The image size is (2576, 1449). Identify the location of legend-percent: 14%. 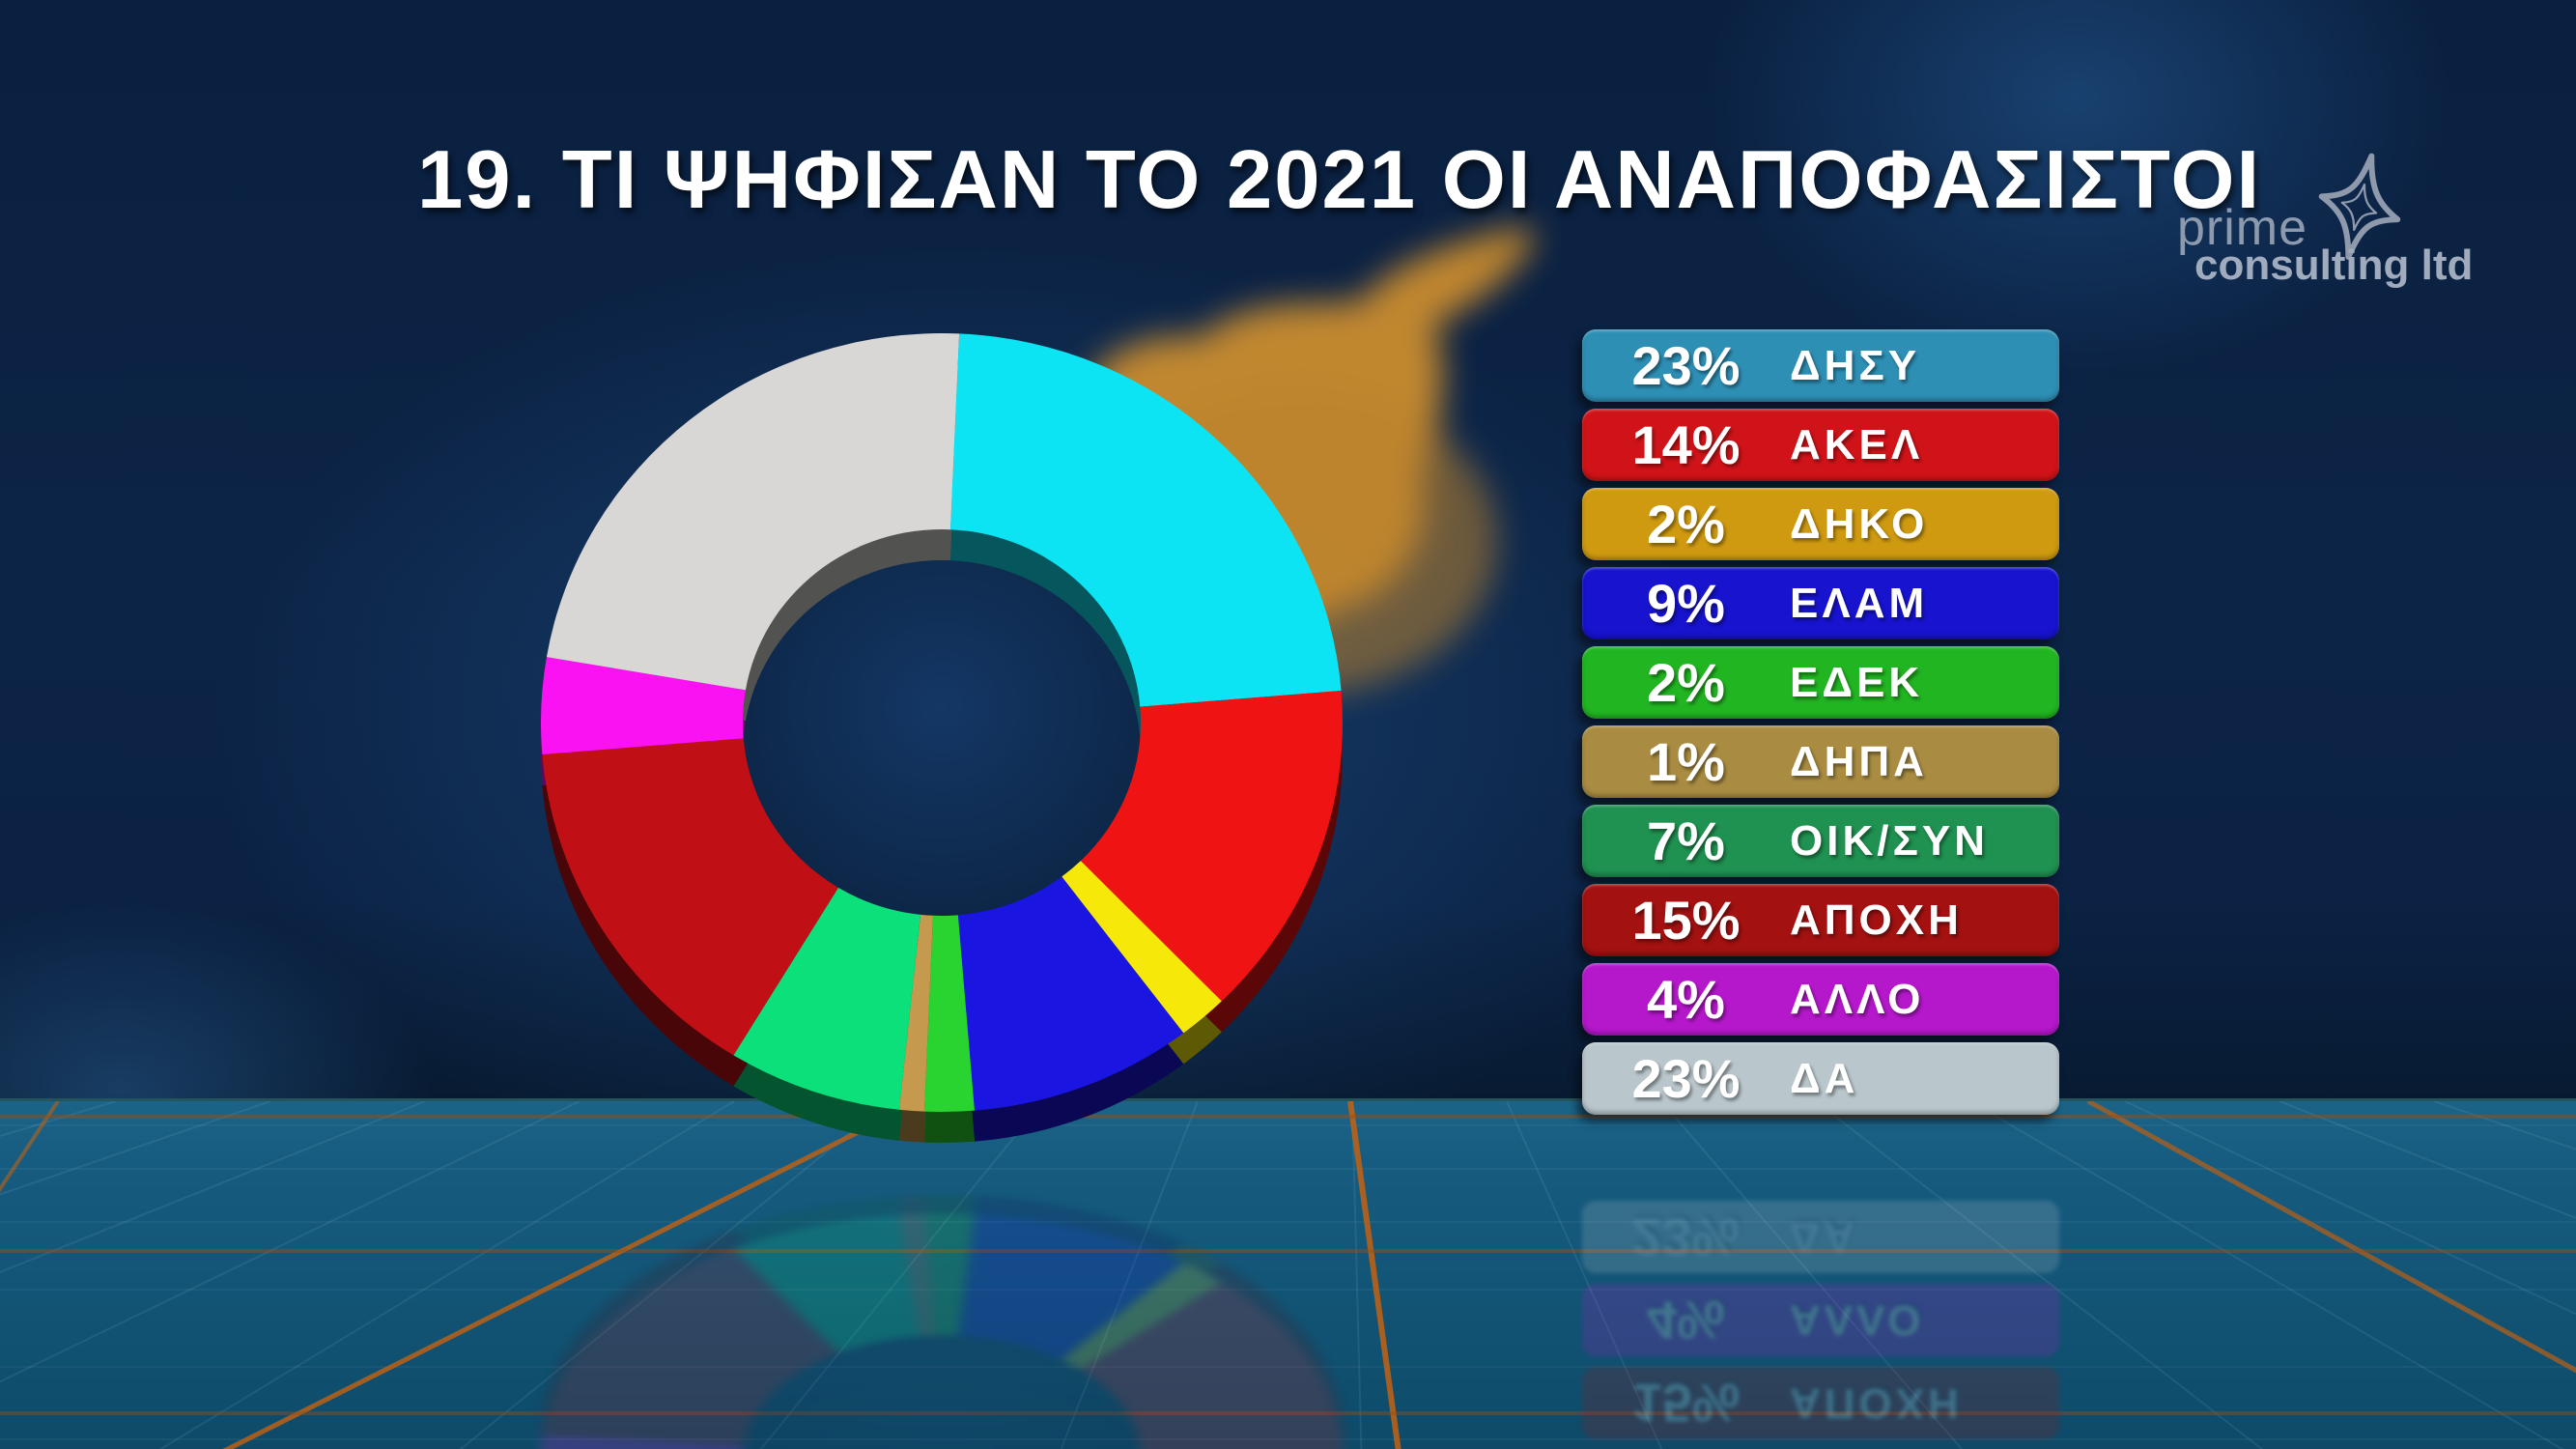
(1686, 444).